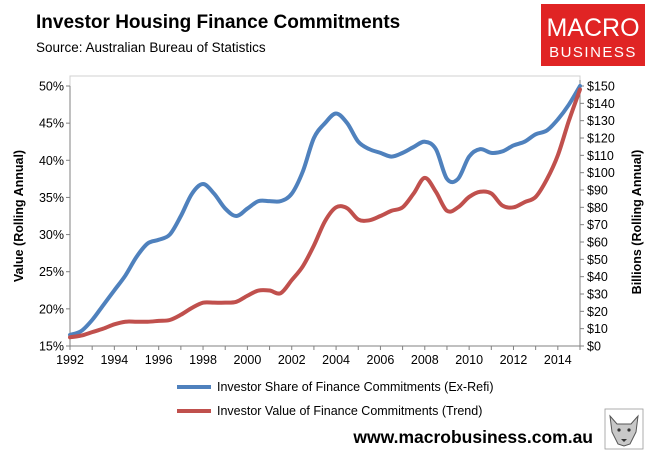 The image size is (664, 462). What do you see at coordinates (514, 360) in the screenshot?
I see `x-tick-label: 2012` at bounding box center [514, 360].